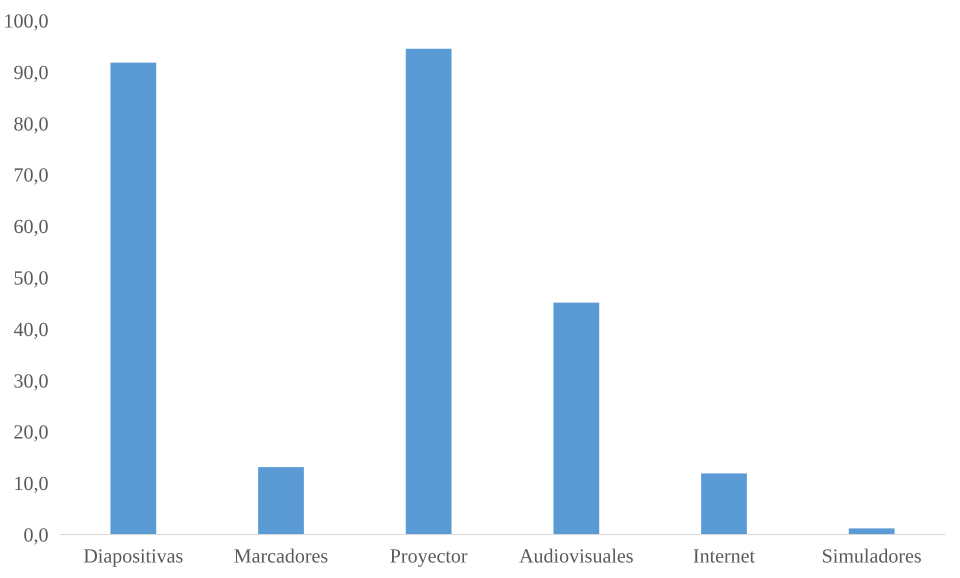 The width and height of the screenshot is (960, 578). Describe the element at coordinates (133, 557) in the screenshot. I see `x-tick-label: Diapositivas` at that location.